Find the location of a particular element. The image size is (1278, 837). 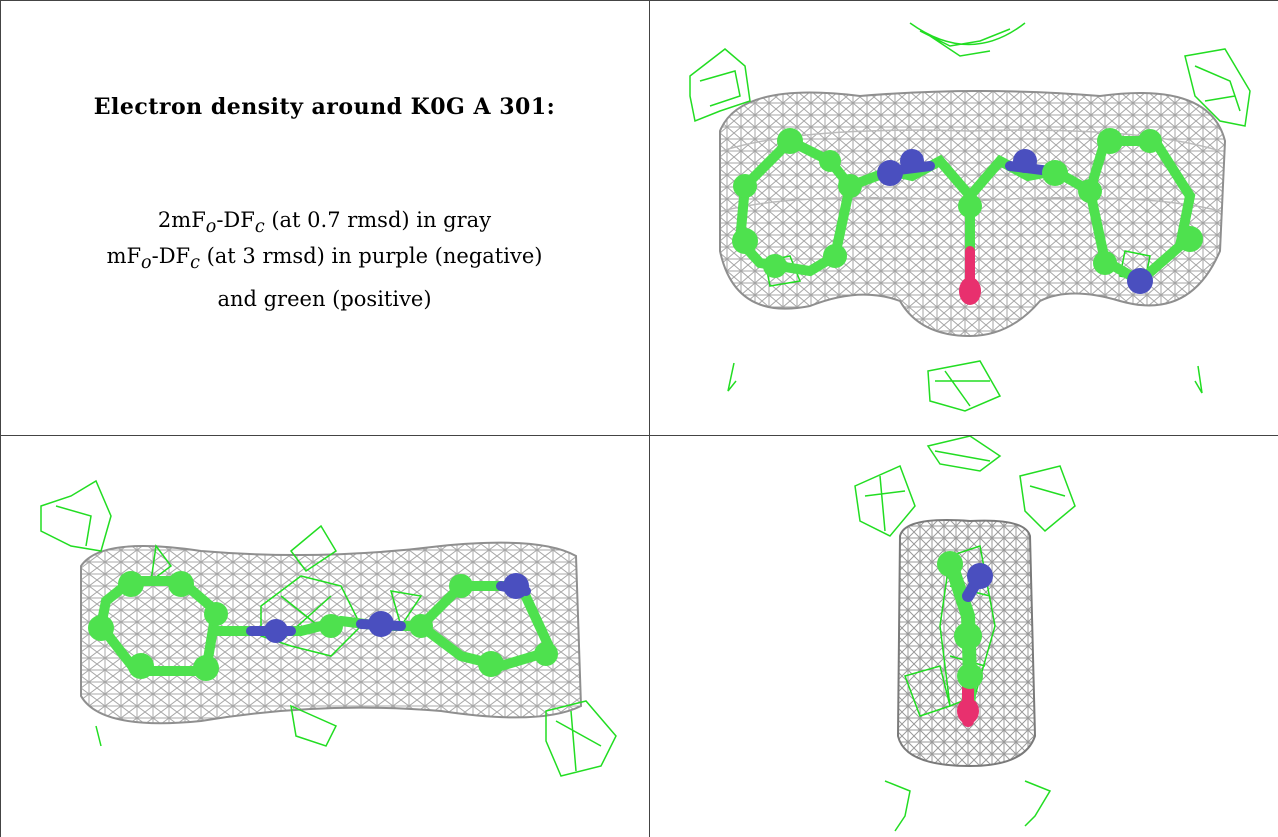

caption-line-1-sub2: c is located at coordinates (259, 227).